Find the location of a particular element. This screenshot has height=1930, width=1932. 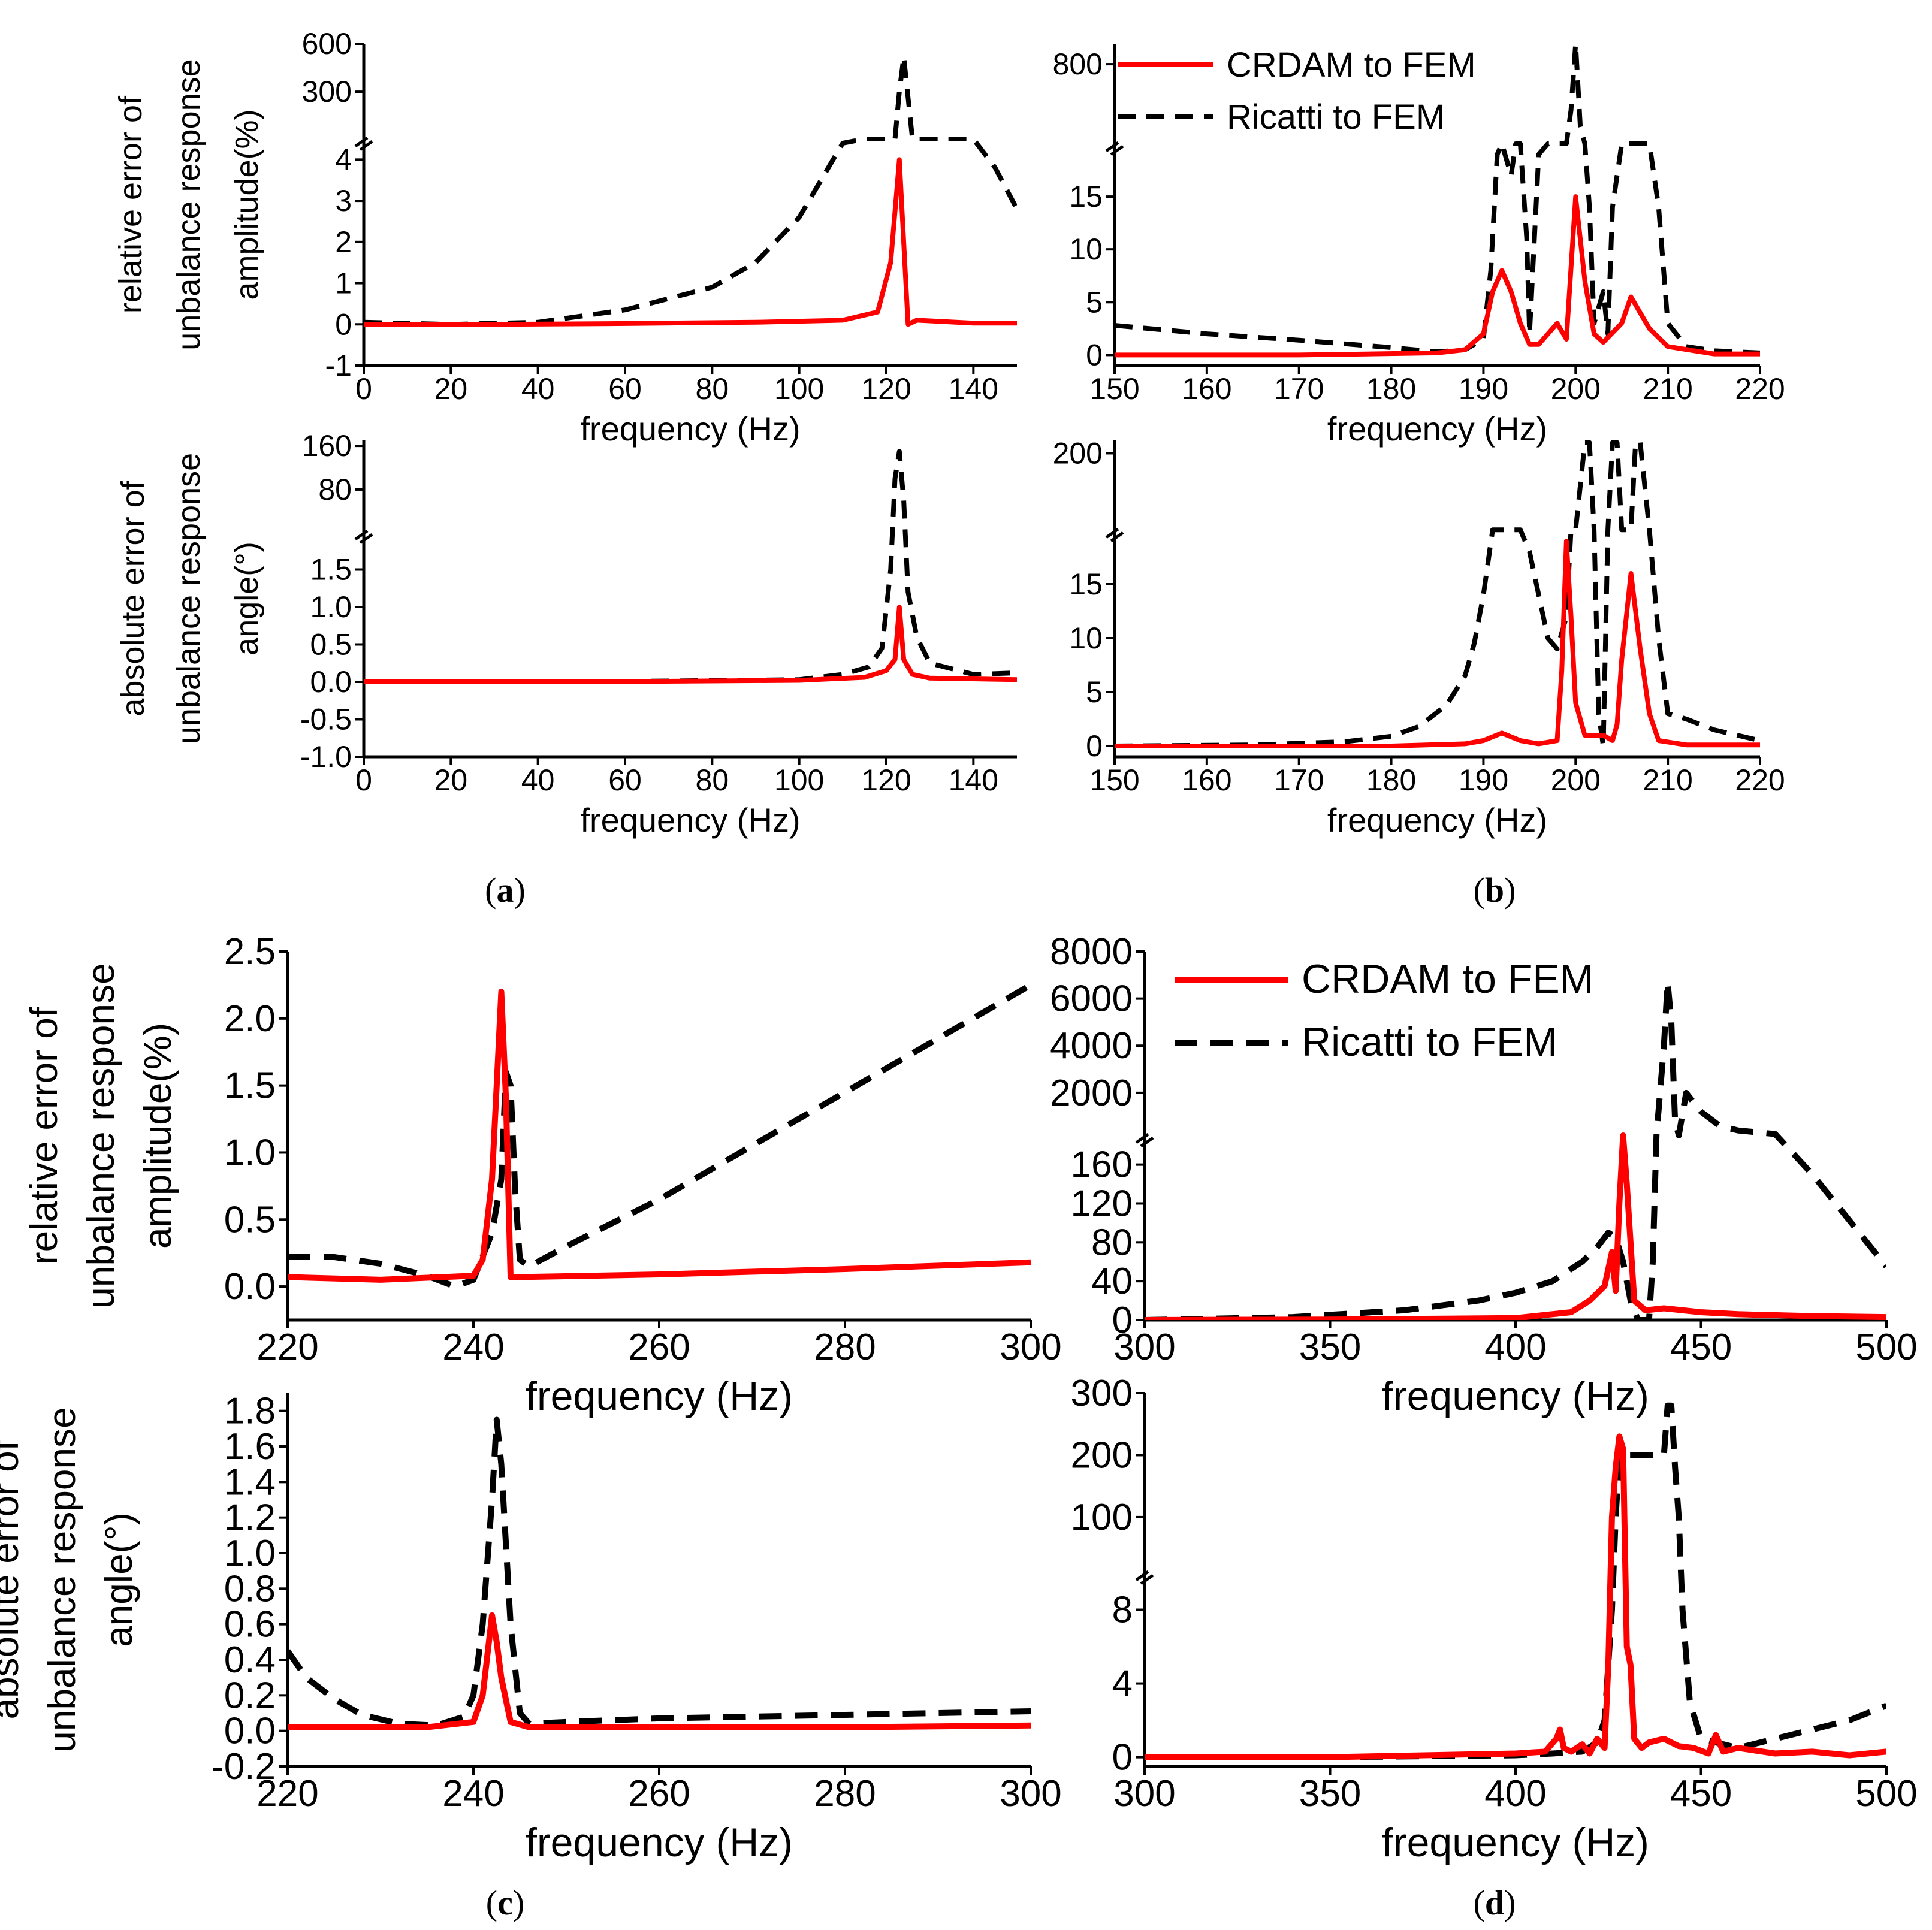

y-tick-label: 160 is located at coordinates (327, 446).